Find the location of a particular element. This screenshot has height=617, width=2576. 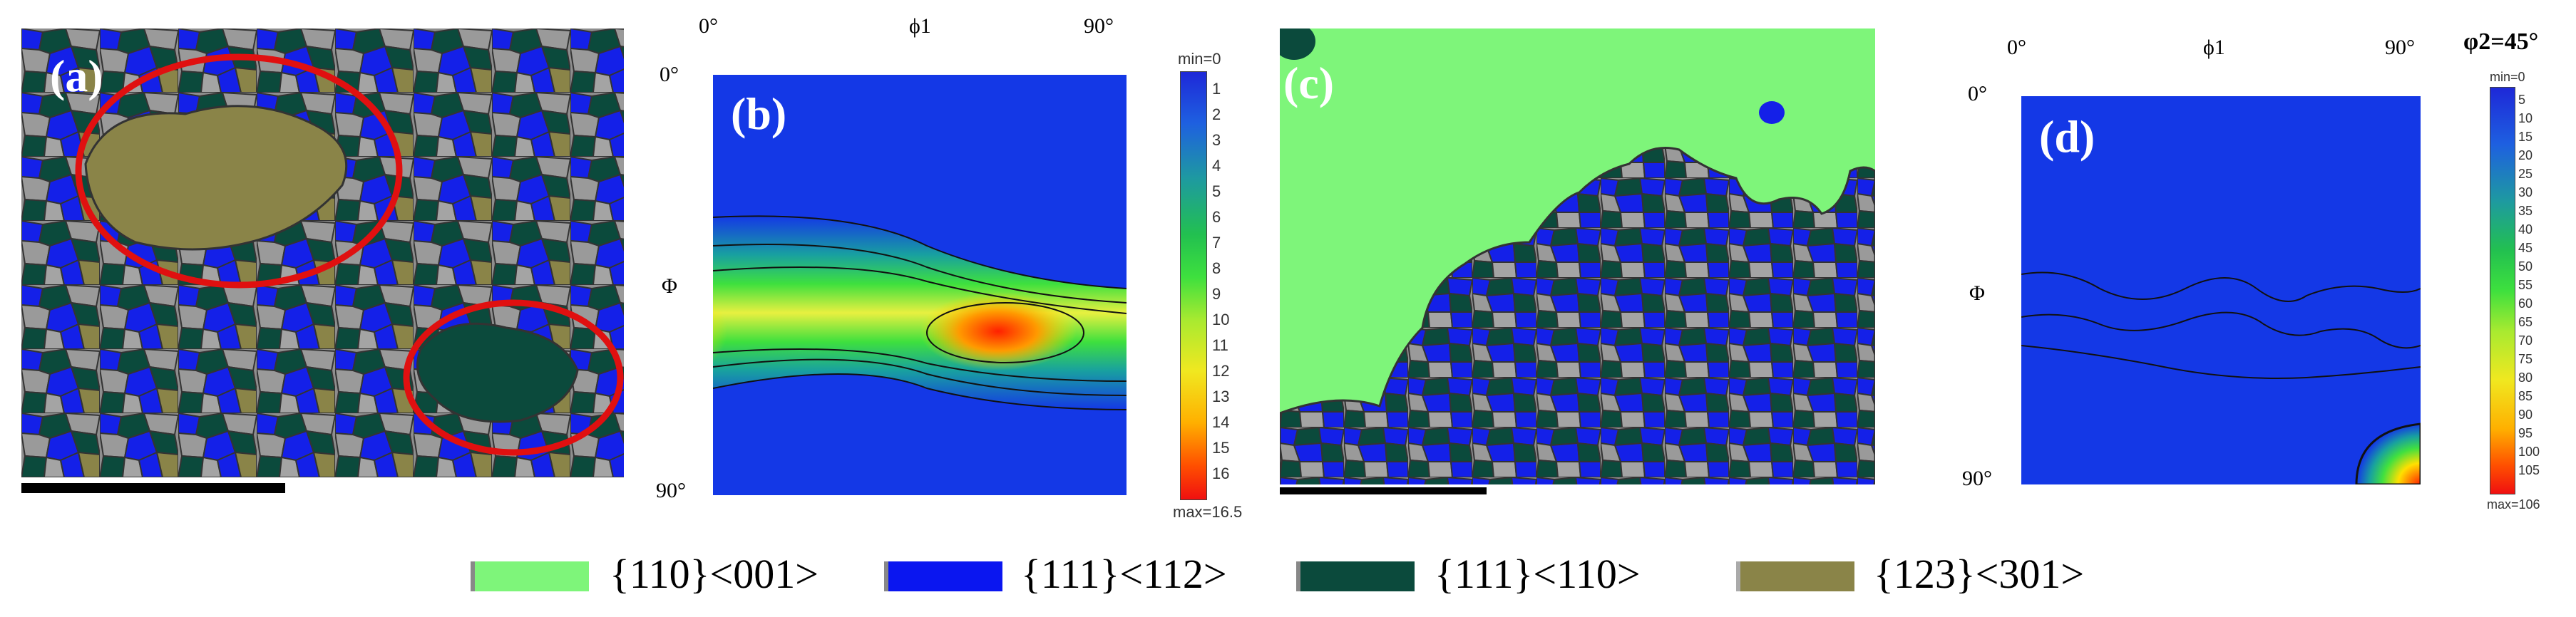

panel-b-y-label: Φ is located at coordinates (669, 286).